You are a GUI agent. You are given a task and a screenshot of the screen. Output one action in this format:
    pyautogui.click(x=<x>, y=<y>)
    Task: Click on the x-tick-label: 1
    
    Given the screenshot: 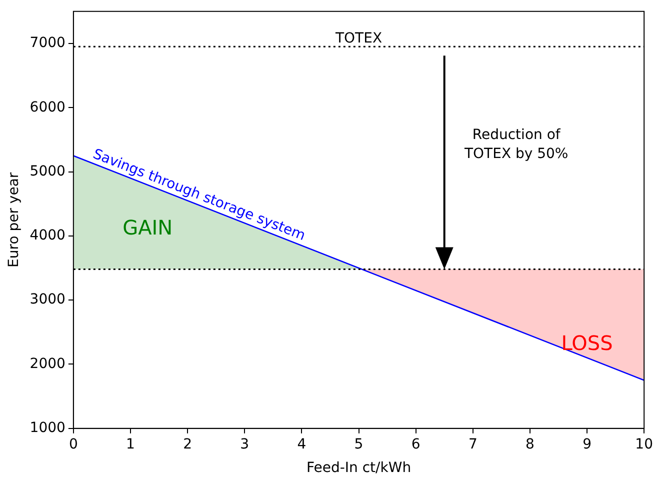 What is the action you would take?
    pyautogui.click(x=130, y=444)
    